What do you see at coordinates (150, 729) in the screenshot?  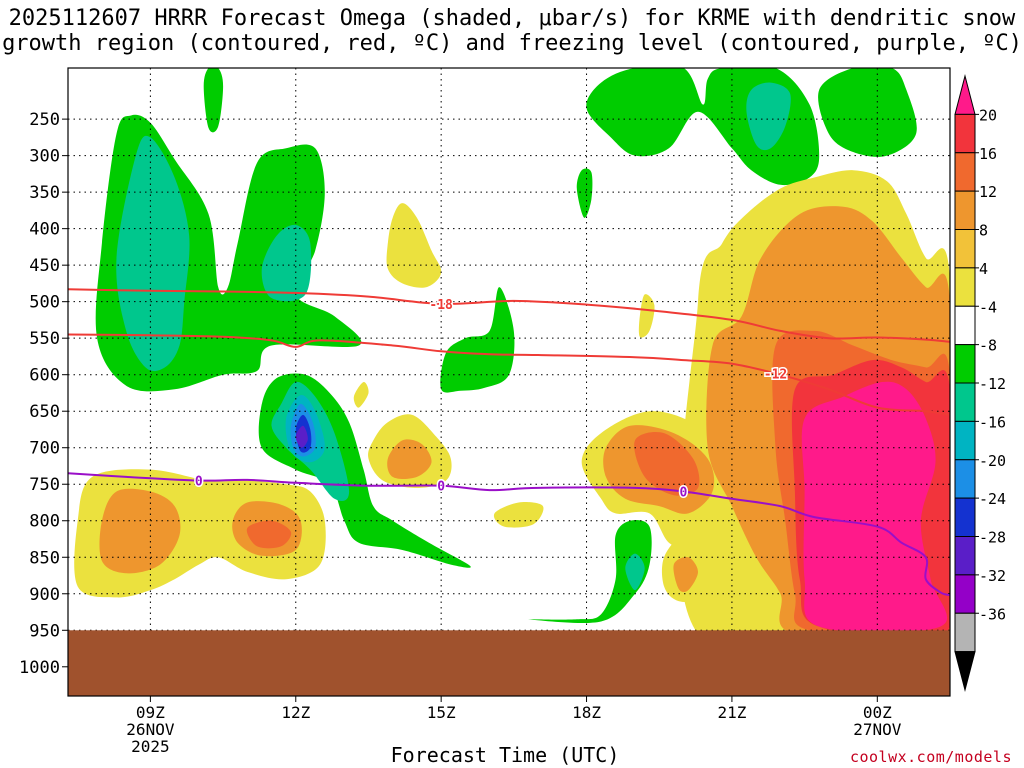 I see `x-tick-date-0: 26NOV` at bounding box center [150, 729].